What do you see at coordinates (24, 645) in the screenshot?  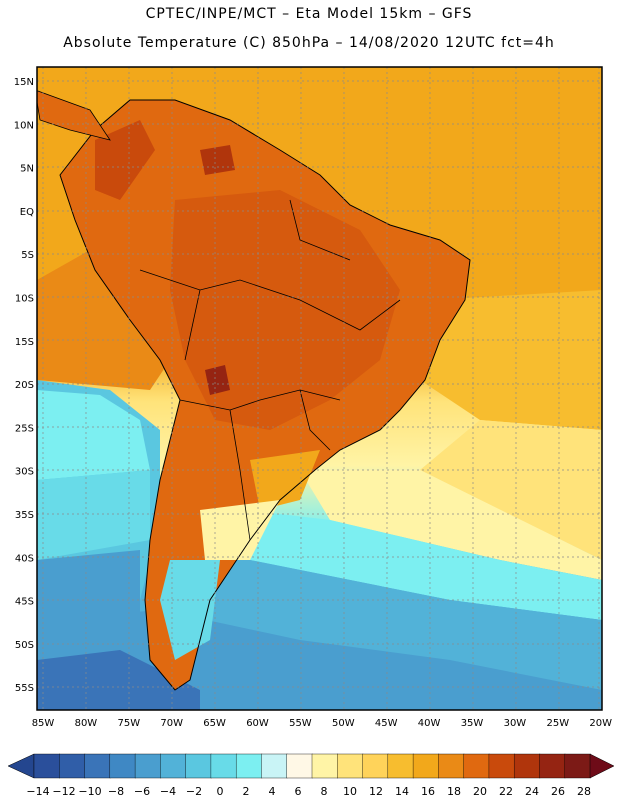 I see `latitude-label: 50S` at bounding box center [24, 645].